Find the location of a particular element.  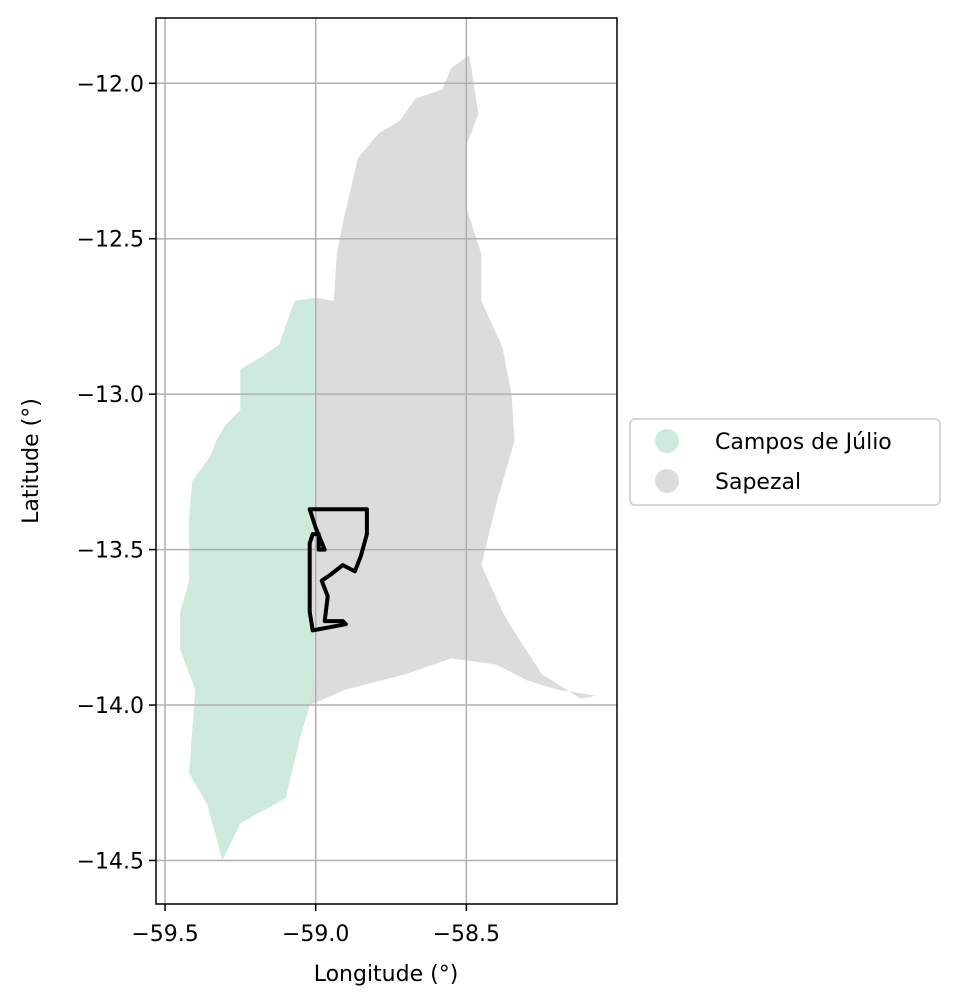

legend-box is located at coordinates (785, 462).